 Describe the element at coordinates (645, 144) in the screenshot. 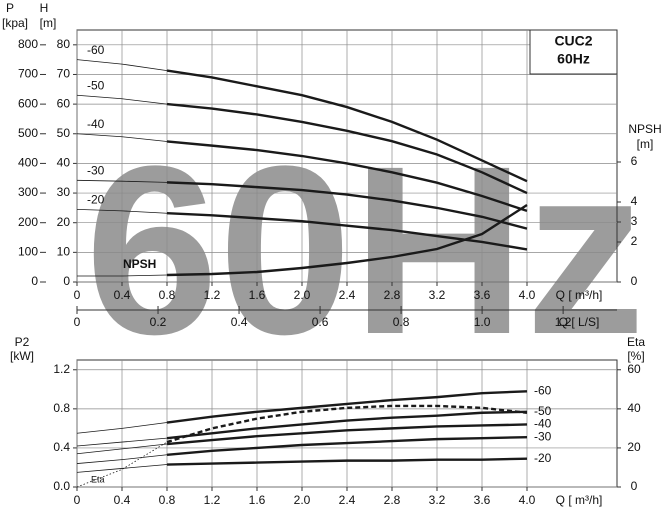

I see `axis-label: [m]` at that location.